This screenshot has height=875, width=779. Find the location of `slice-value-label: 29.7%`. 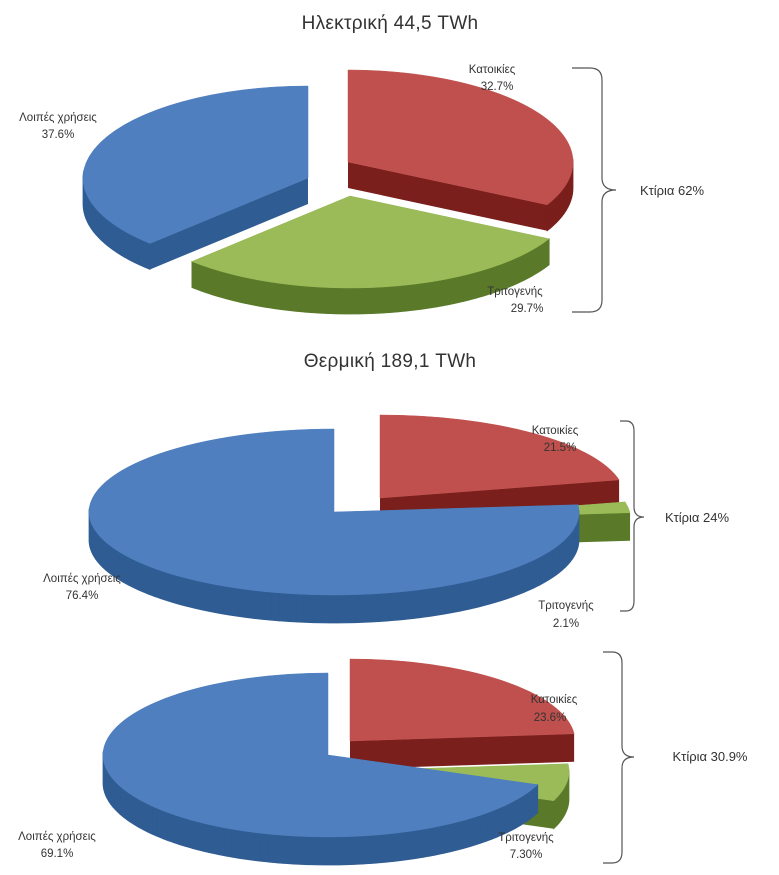

slice-value-label: 29.7% is located at coordinates (527, 309).